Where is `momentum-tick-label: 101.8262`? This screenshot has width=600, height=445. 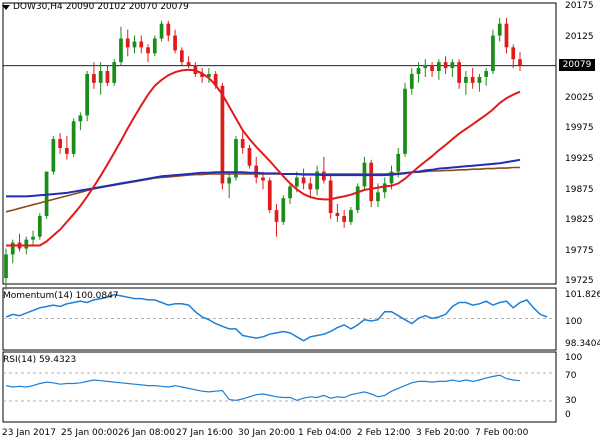 momentum-tick-label: 101.8262 is located at coordinates (582, 295).